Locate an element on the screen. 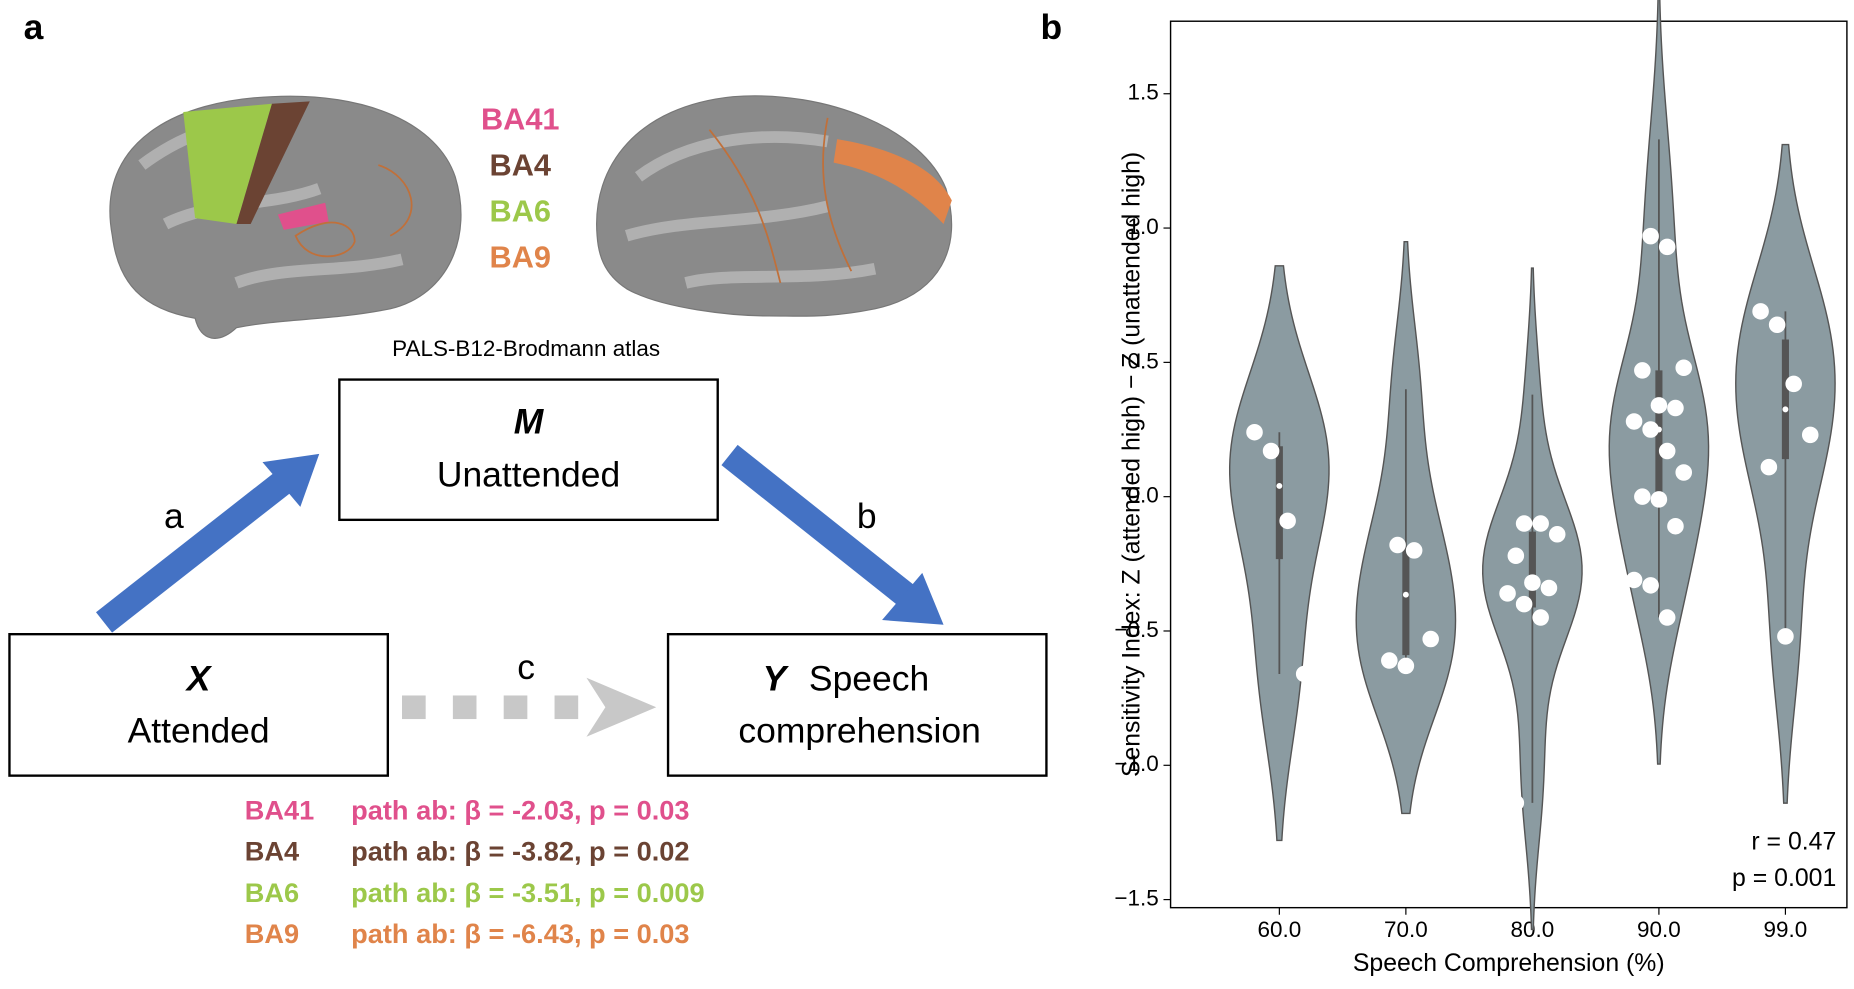 The height and width of the screenshot is (989, 1854). region-label: BA41 is located at coordinates (520, 119).